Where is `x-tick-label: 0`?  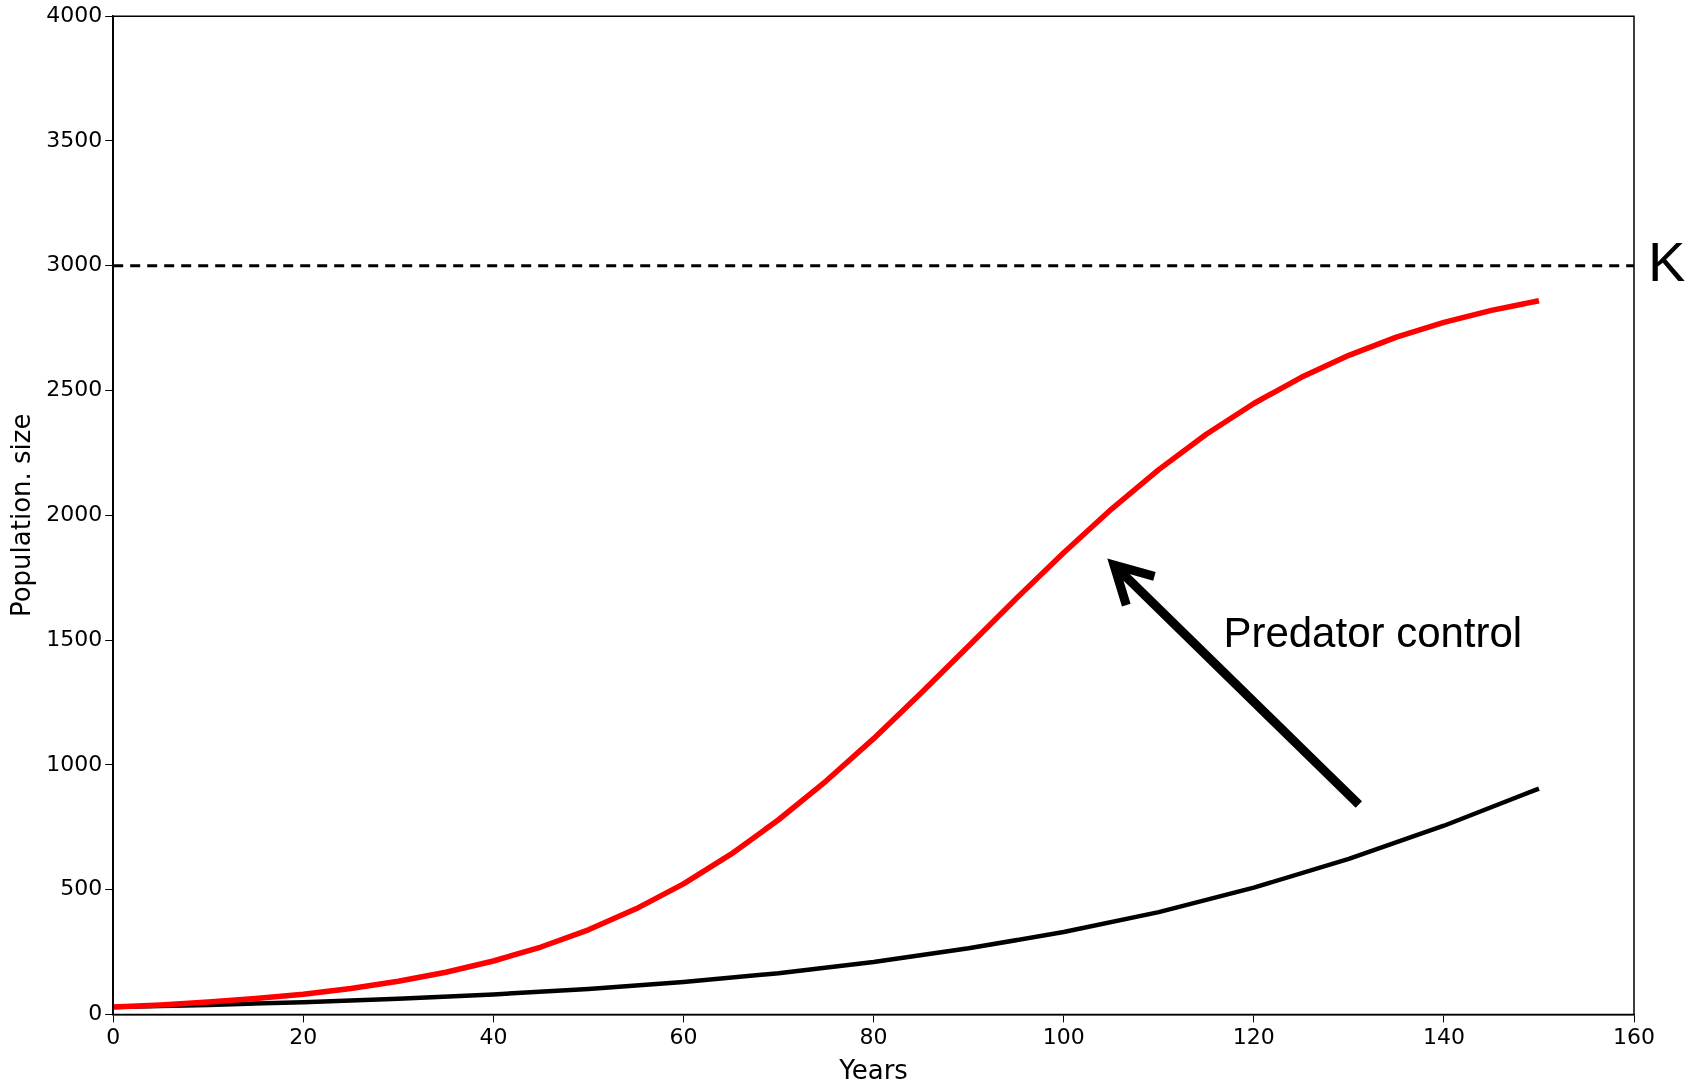
x-tick-label: 0 is located at coordinates (113, 1037).